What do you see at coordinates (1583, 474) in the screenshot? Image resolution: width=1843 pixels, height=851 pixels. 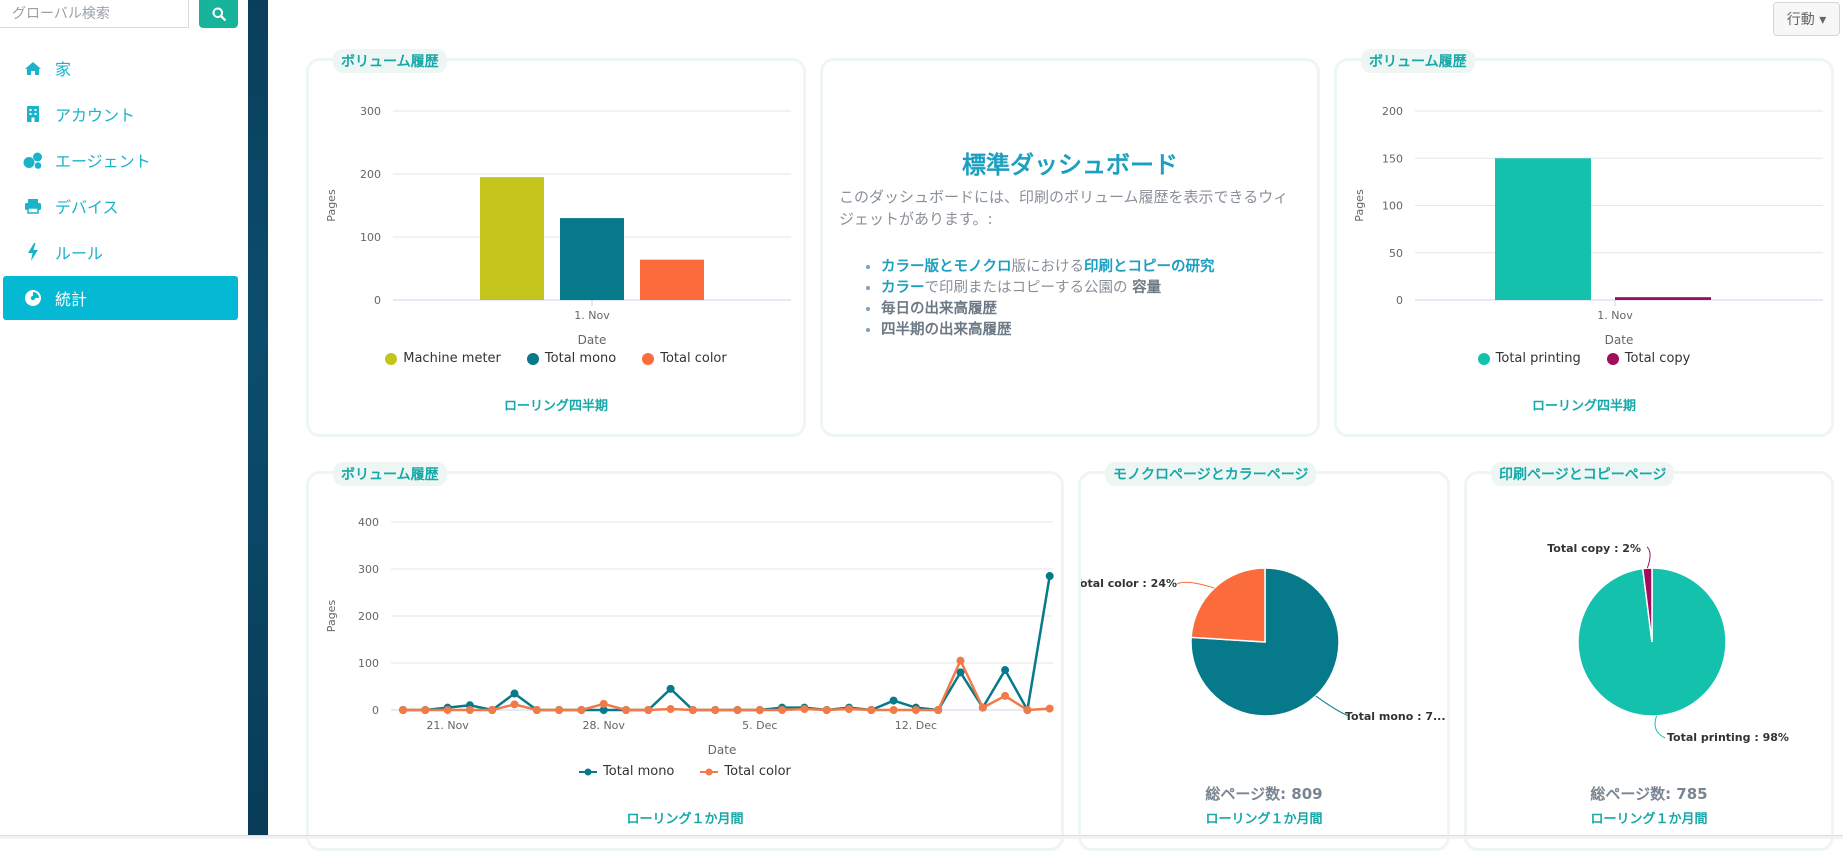 I see `card-title: 印刷ページとコピーページ` at bounding box center [1583, 474].